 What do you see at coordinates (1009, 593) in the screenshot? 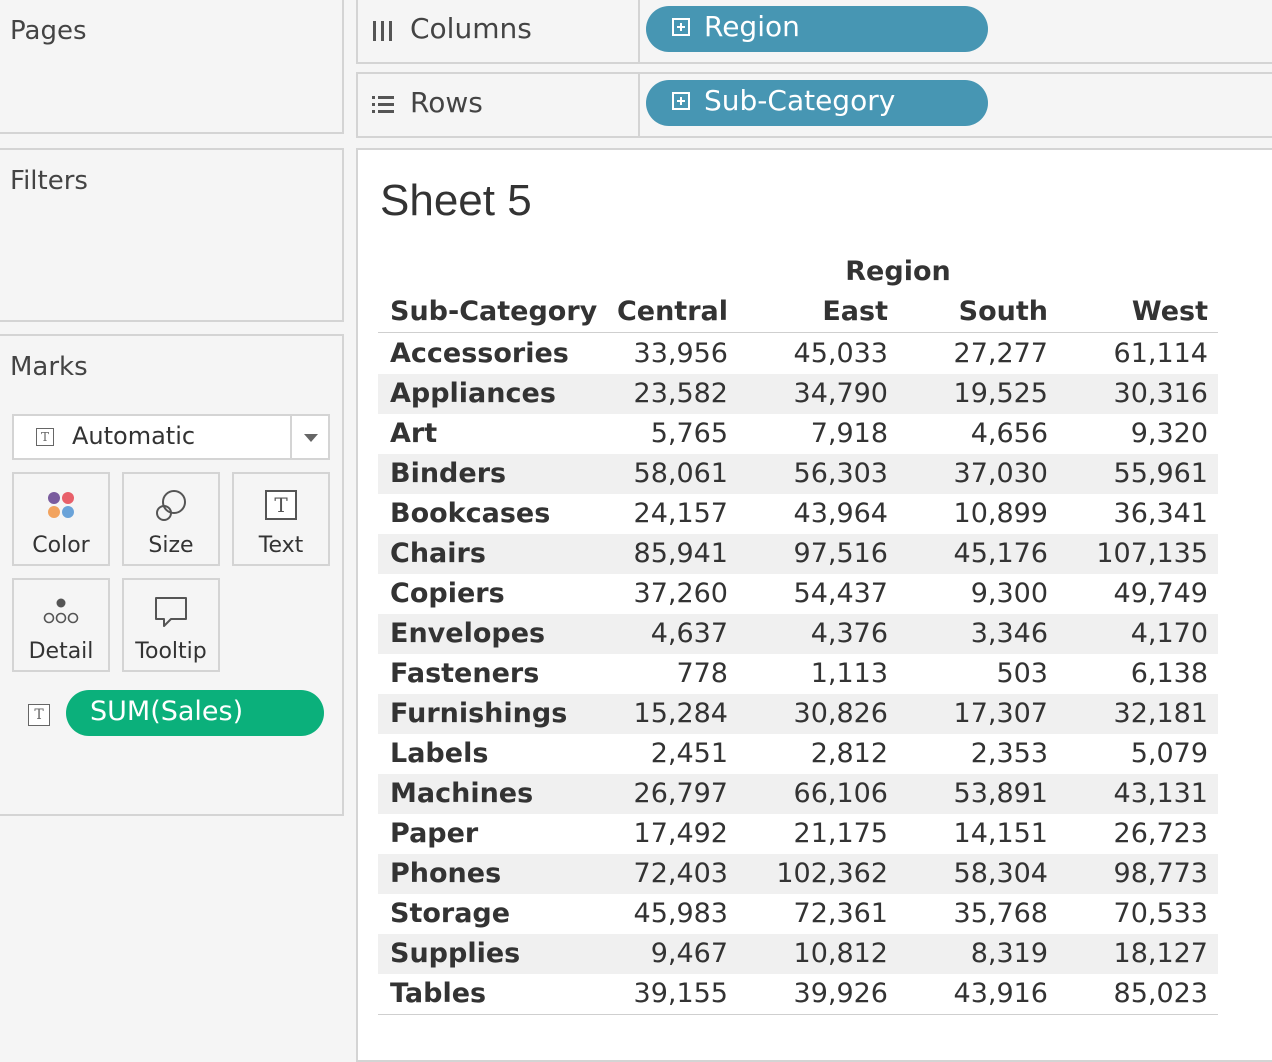
I see `value-cell: 9,300` at bounding box center [1009, 593].